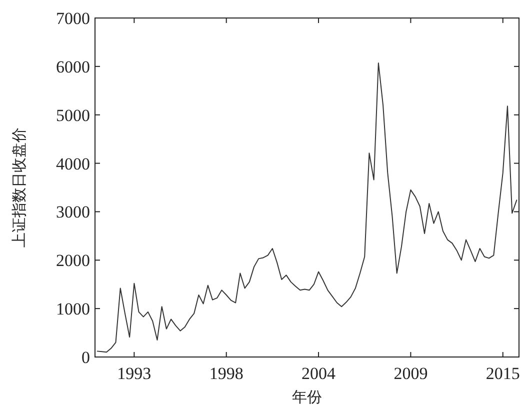 The image size is (521, 406). Describe the element at coordinates (319, 373) in the screenshot. I see `x-tick-label: 2004` at that location.